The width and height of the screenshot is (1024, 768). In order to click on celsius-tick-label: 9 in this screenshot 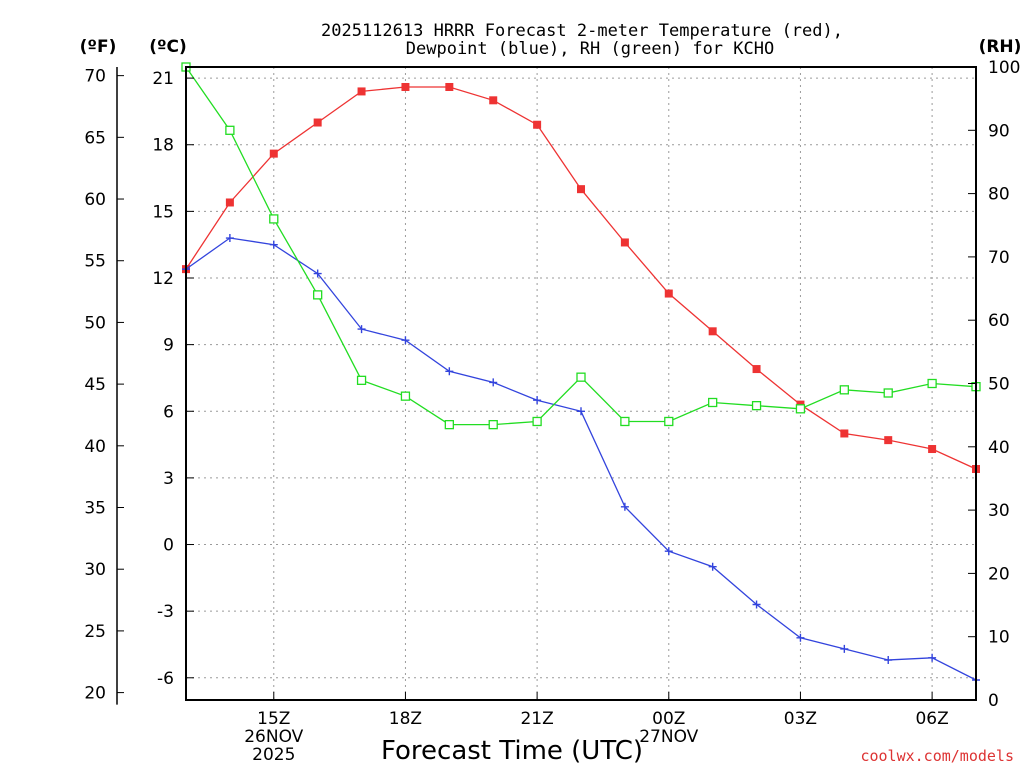, I will do `click(168, 346)`.